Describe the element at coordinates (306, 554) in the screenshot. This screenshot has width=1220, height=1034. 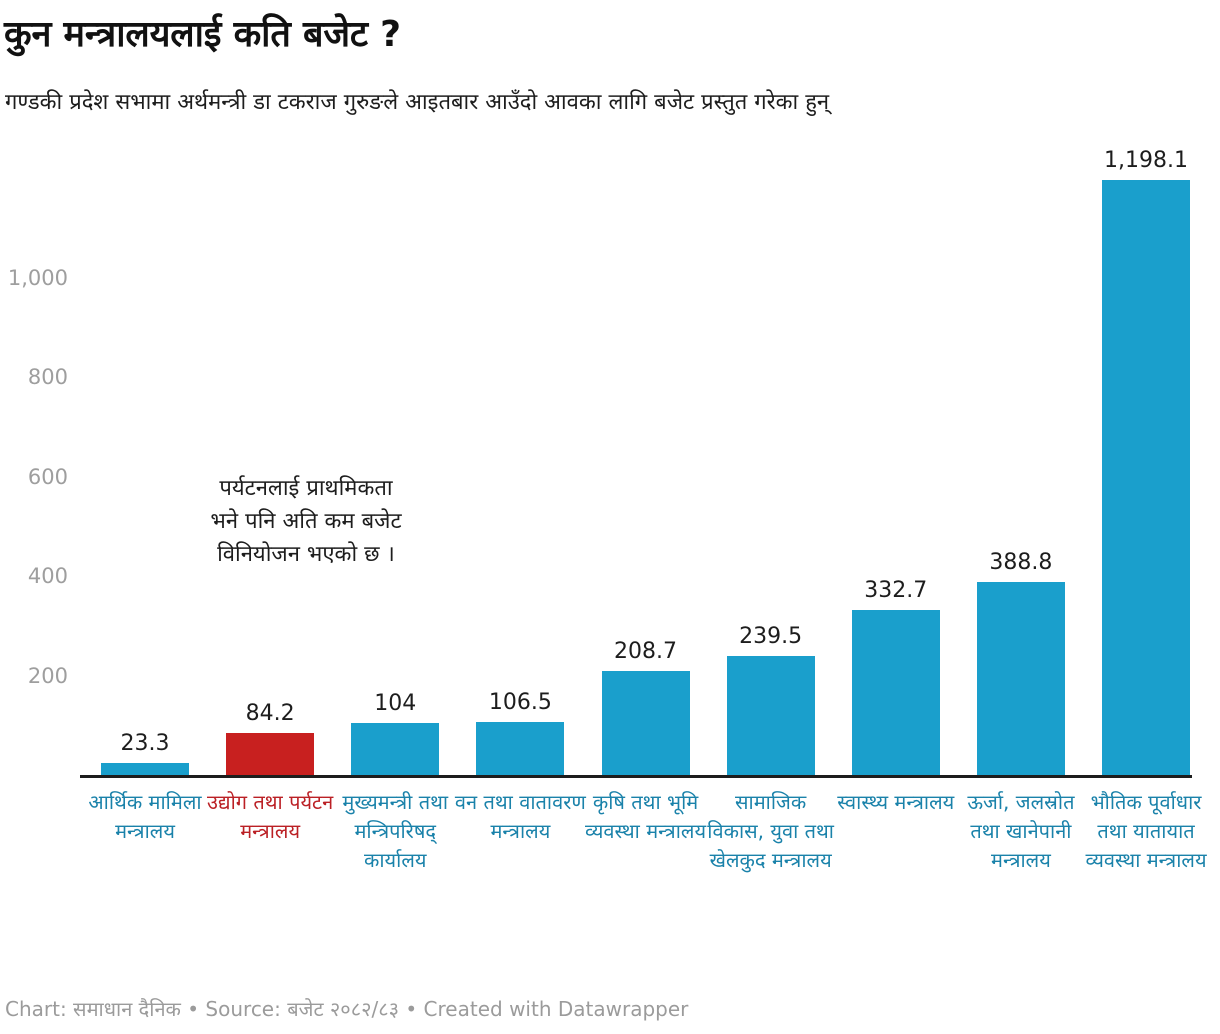
I see `annotation-line-3: विनियोजन भएको छ ।` at that location.